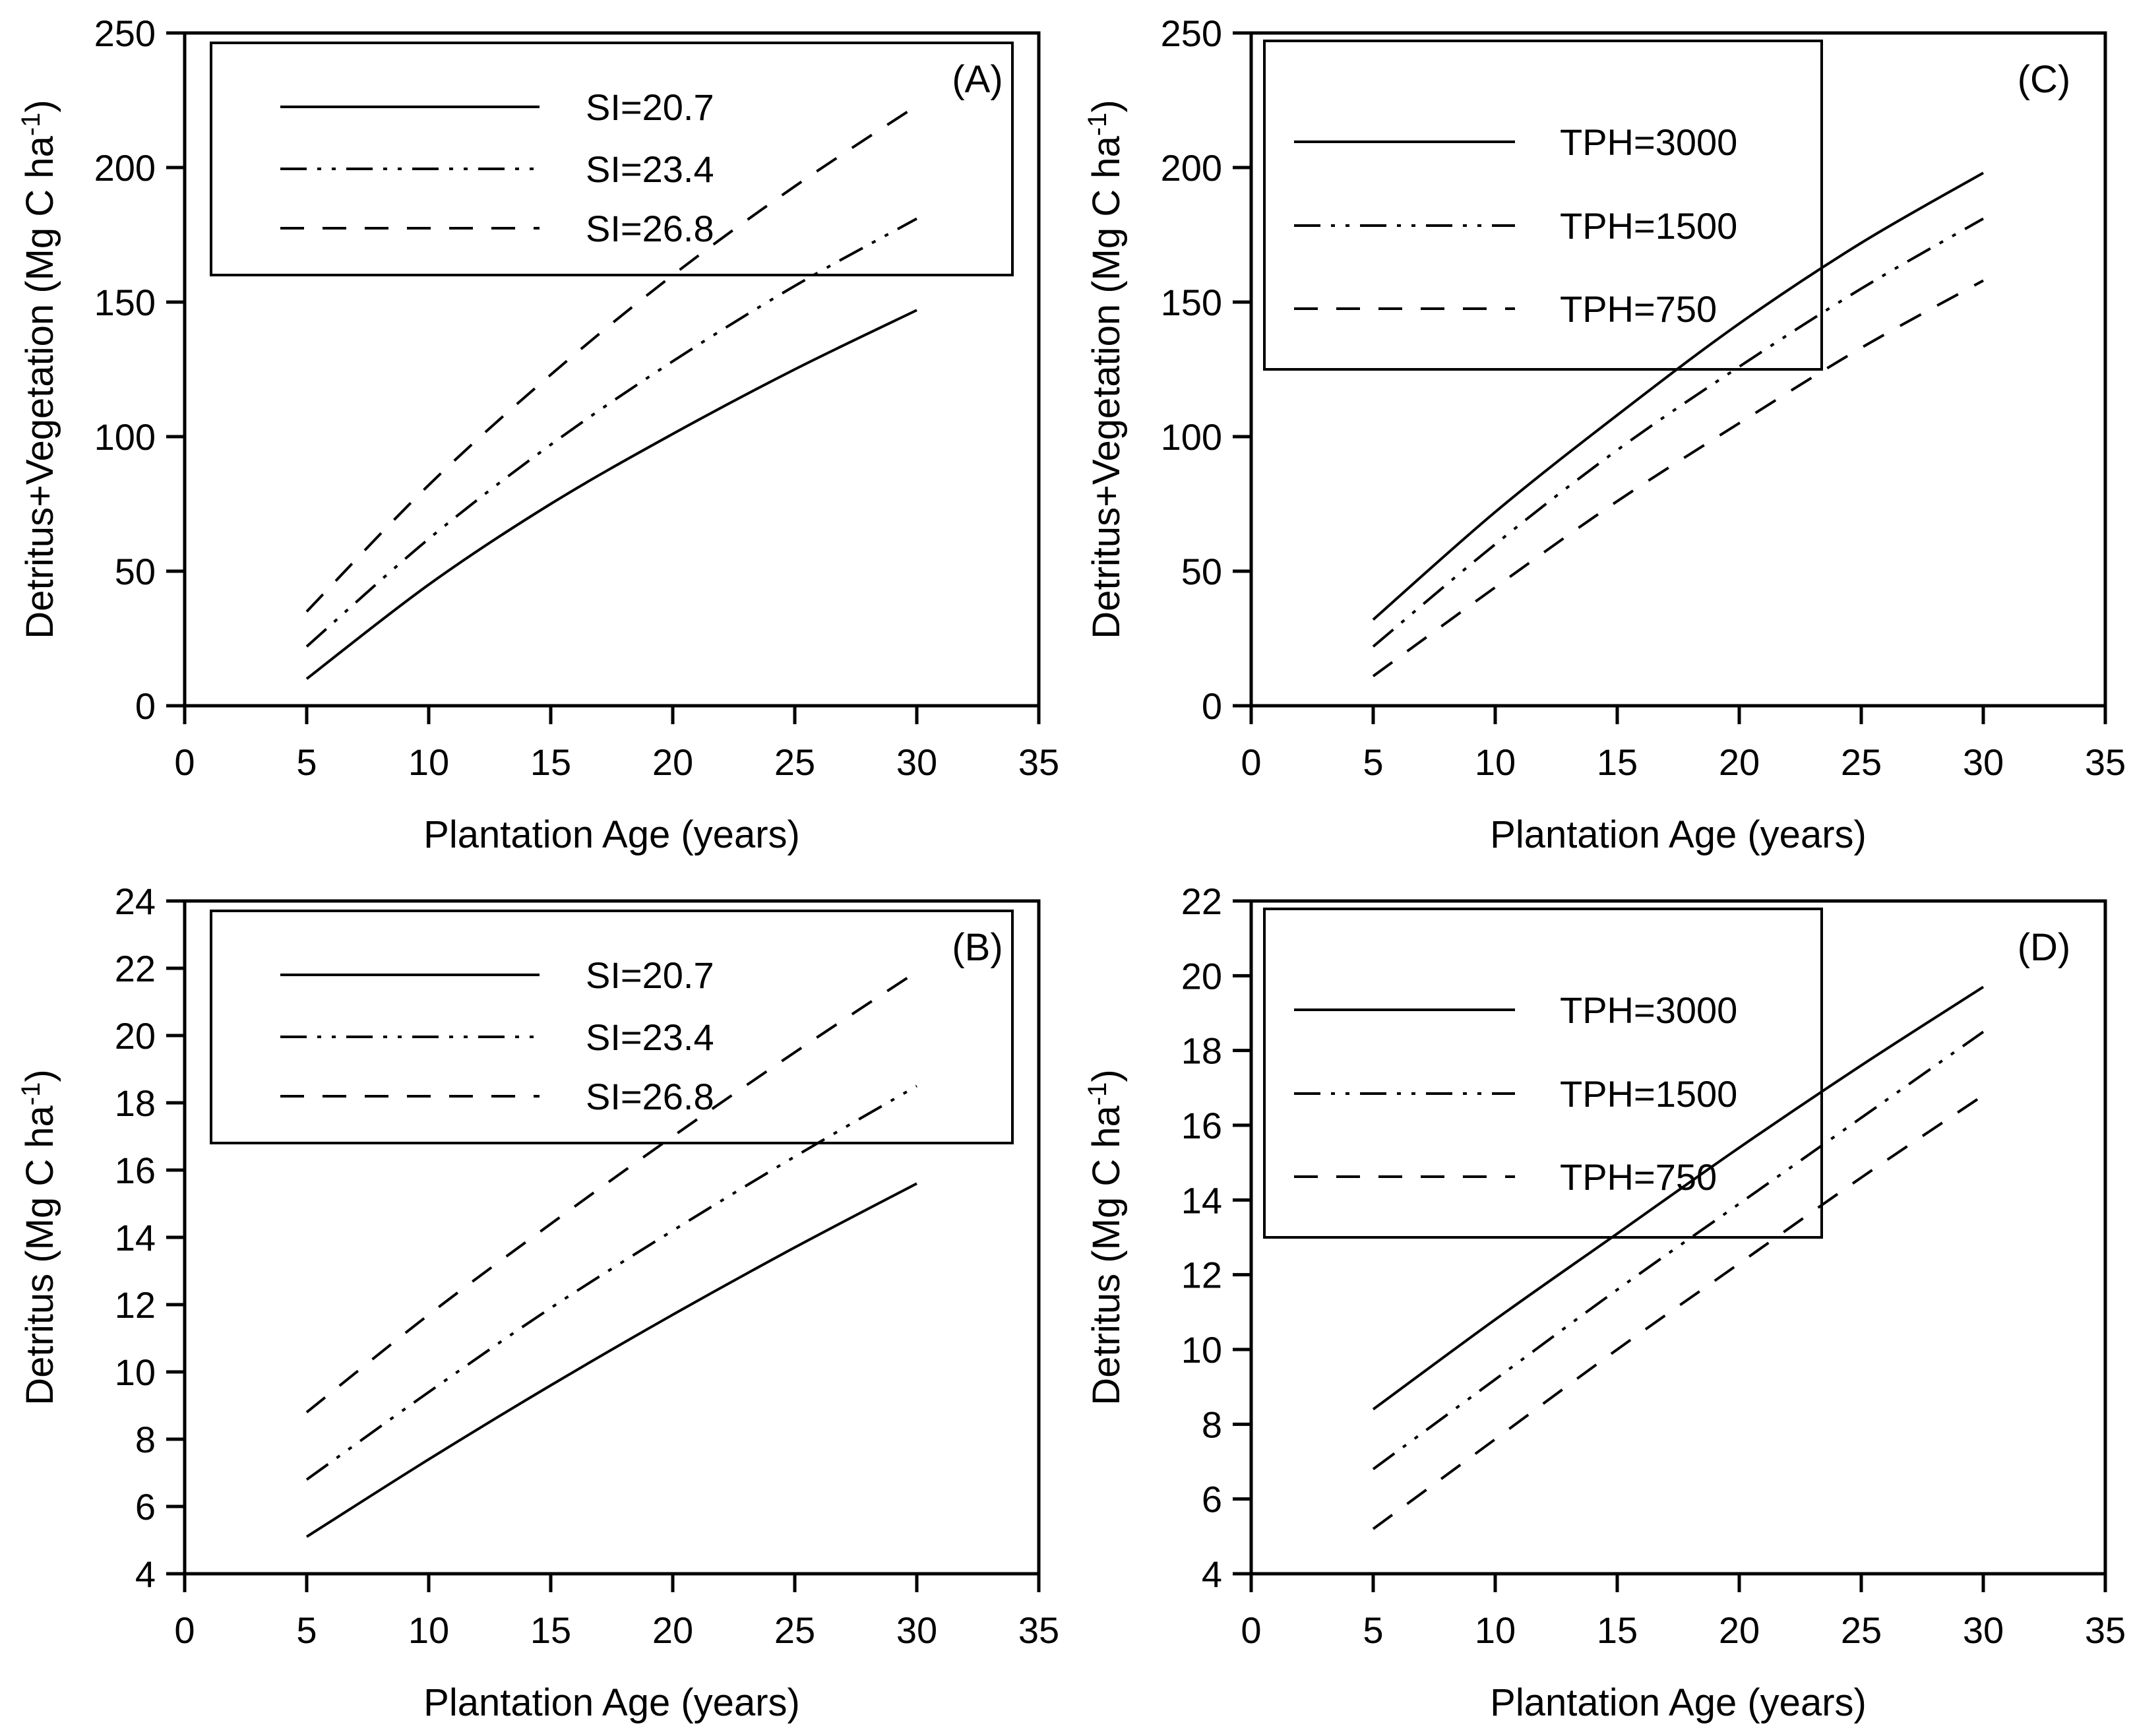  Describe the element at coordinates (1201, 976) in the screenshot. I see `y-tick-label: 20` at that location.